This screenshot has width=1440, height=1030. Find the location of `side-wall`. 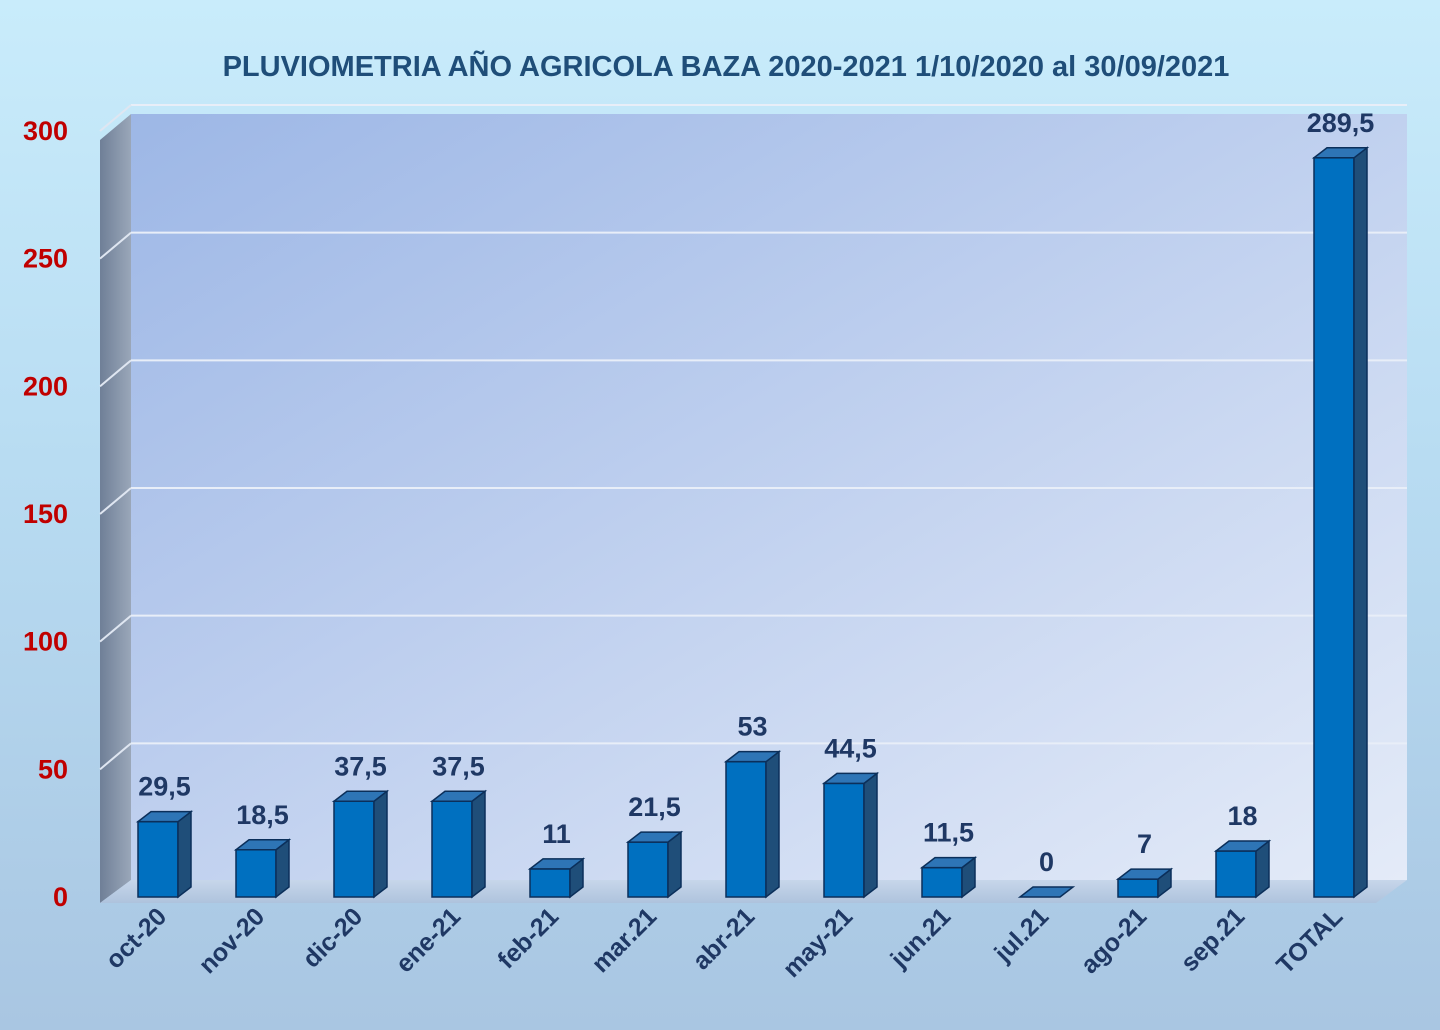

side-wall is located at coordinates (115, 508).